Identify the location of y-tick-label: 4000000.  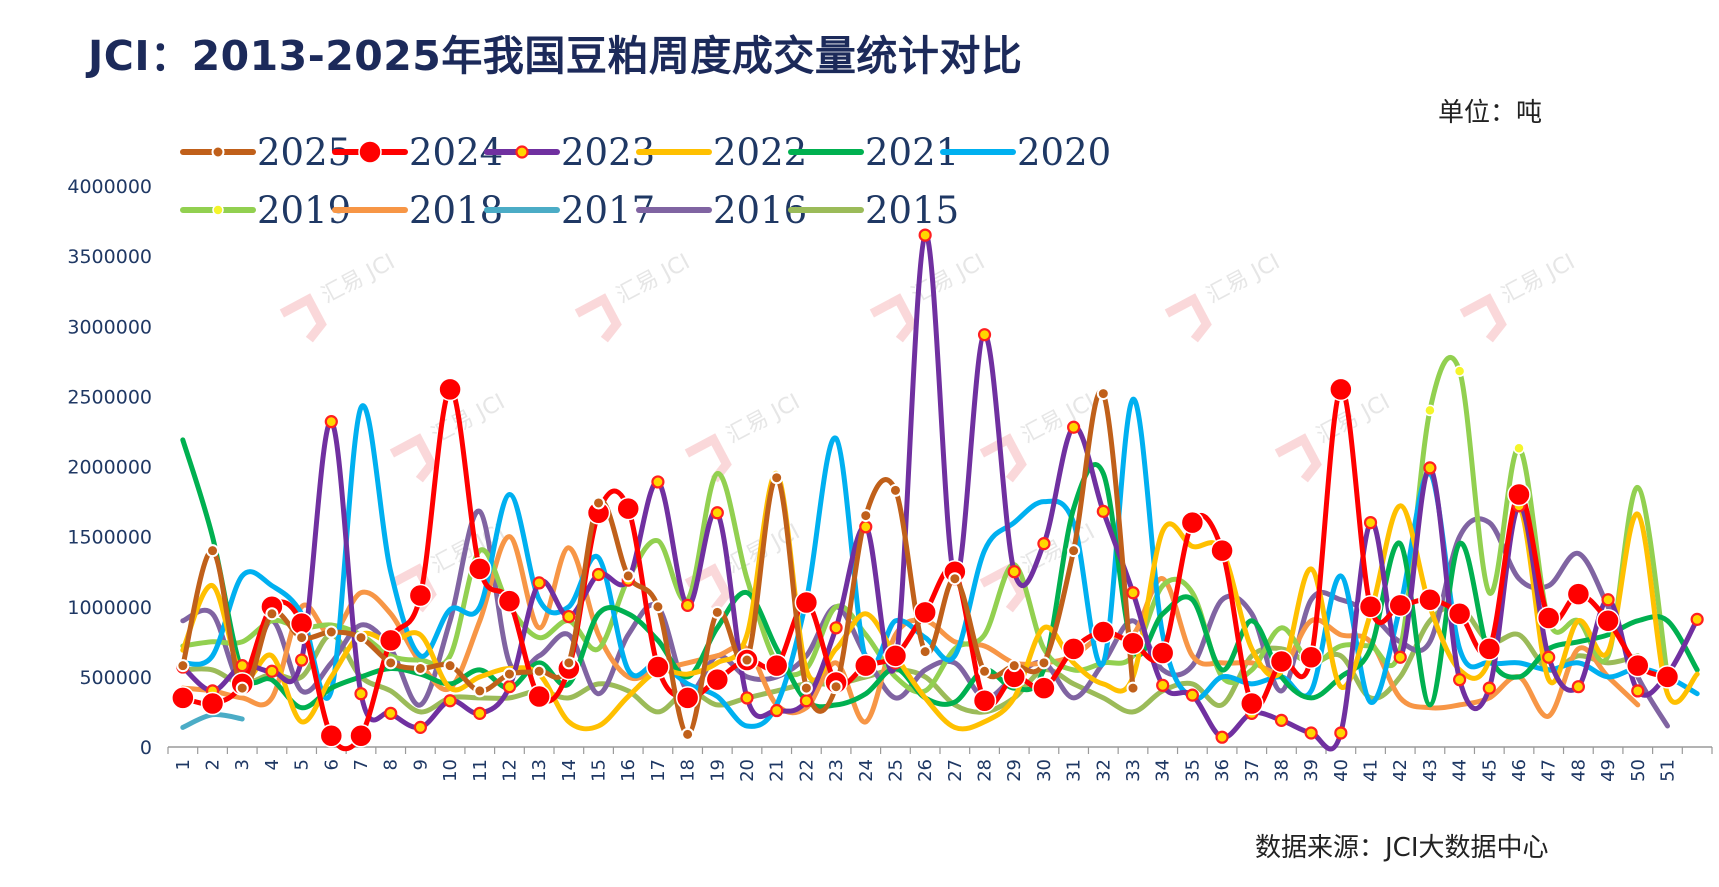
(109, 187).